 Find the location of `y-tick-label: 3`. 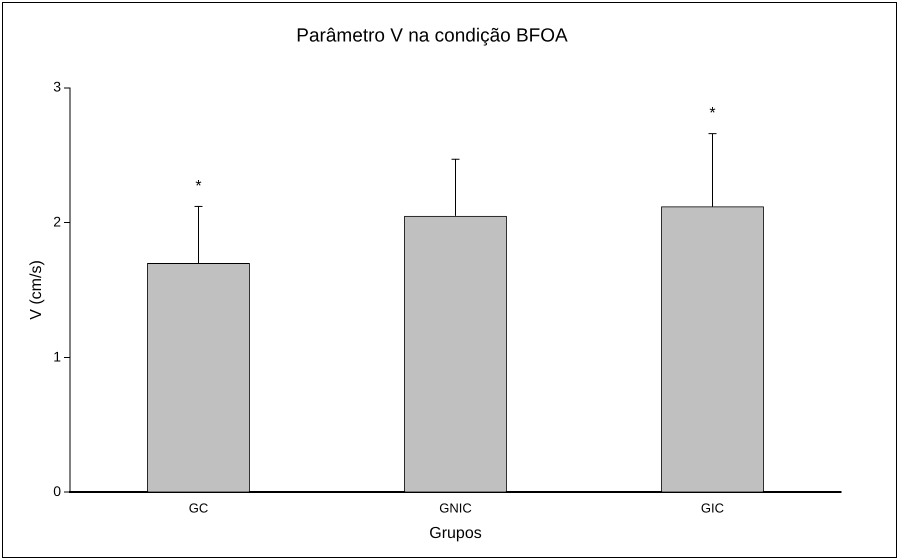

y-tick-label: 3 is located at coordinates (57, 86).